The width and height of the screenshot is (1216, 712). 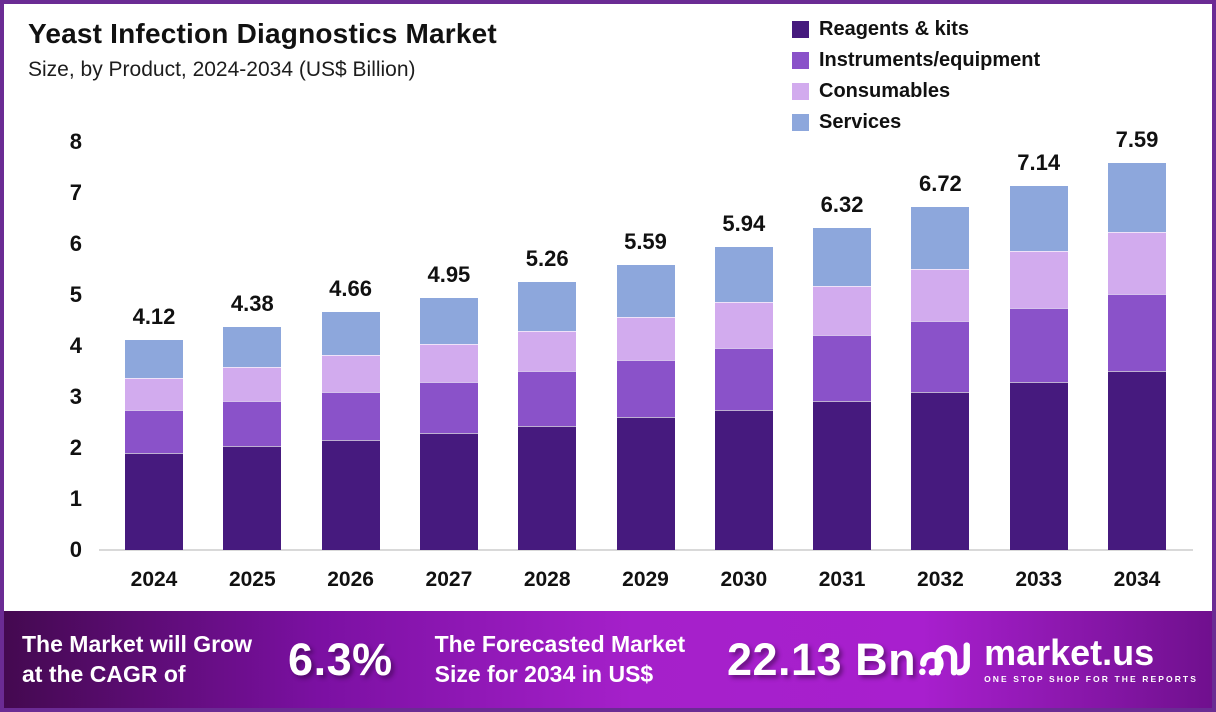 I want to click on y-tick-label: 1, so click(x=75, y=498).